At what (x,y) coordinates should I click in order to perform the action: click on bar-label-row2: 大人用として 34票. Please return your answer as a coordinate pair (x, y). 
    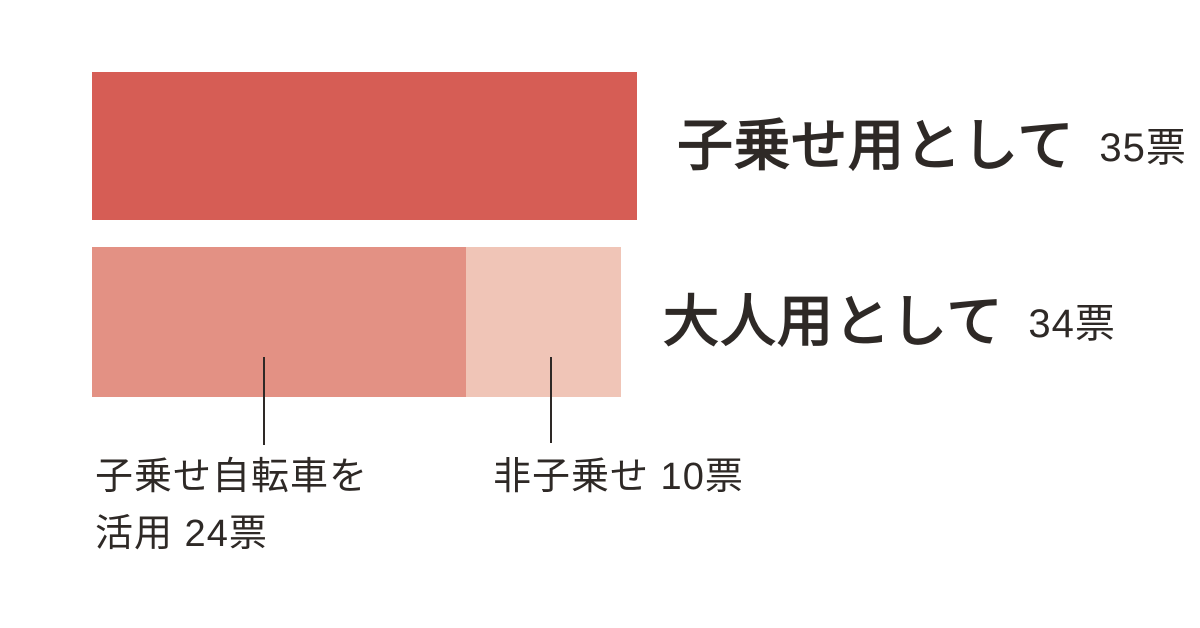
    Looking at the image, I should click on (889, 322).